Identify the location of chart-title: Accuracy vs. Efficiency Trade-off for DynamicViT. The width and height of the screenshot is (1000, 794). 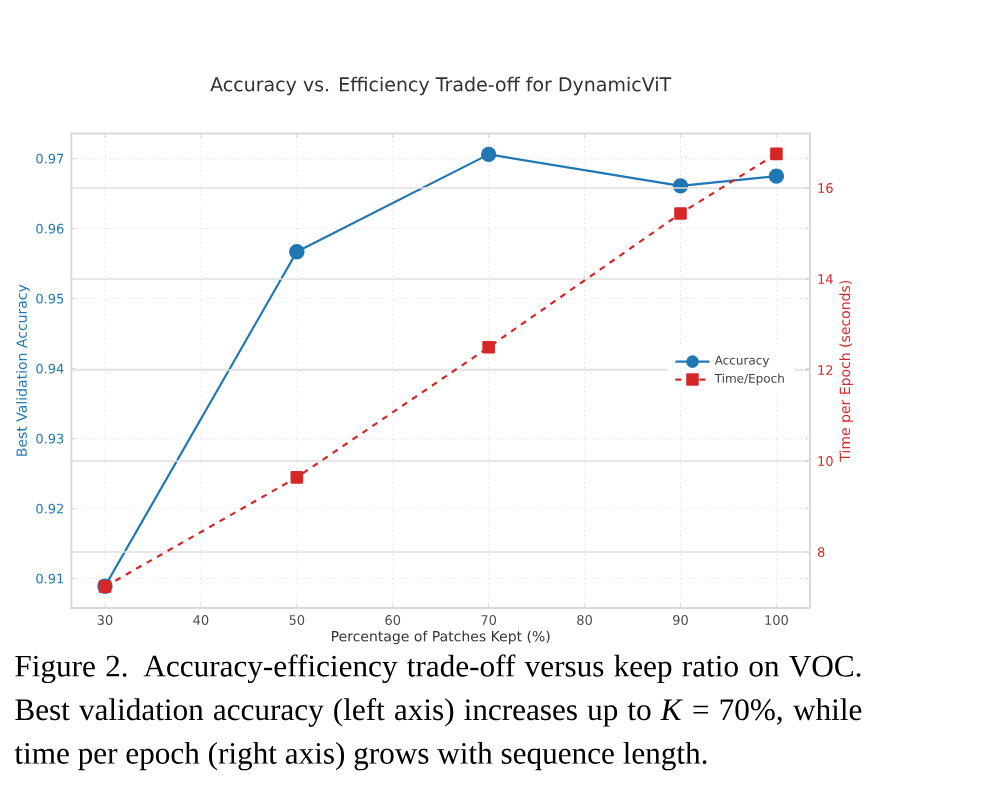
(441, 86).